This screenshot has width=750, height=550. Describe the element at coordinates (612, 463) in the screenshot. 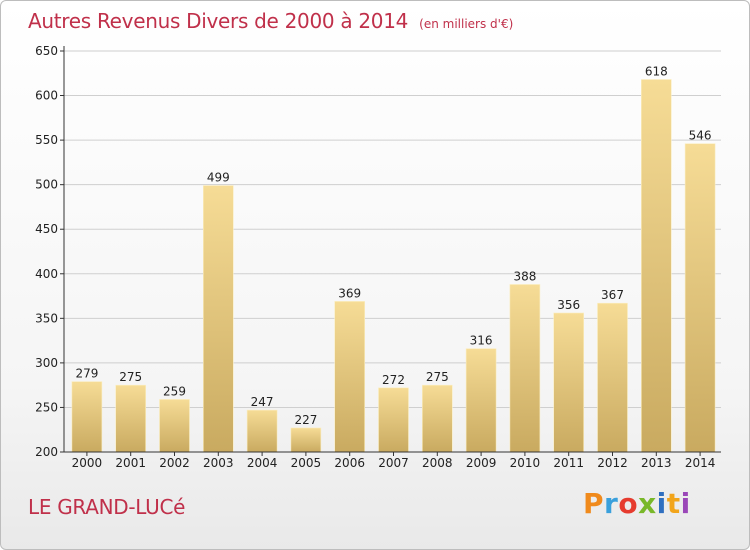

I see `x-tick-label: 2012` at that location.